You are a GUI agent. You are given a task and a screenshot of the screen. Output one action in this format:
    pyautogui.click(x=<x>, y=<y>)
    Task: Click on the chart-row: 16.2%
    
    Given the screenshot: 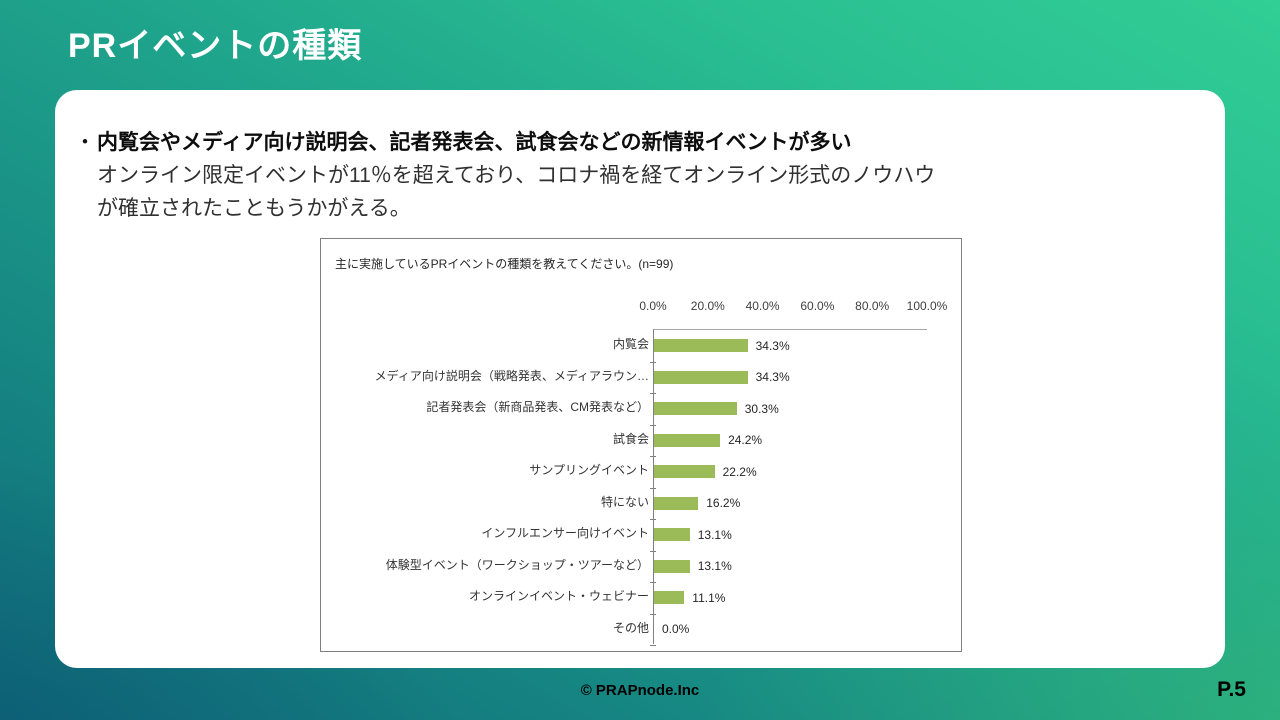 What is the action you would take?
    pyautogui.click(x=788, y=504)
    